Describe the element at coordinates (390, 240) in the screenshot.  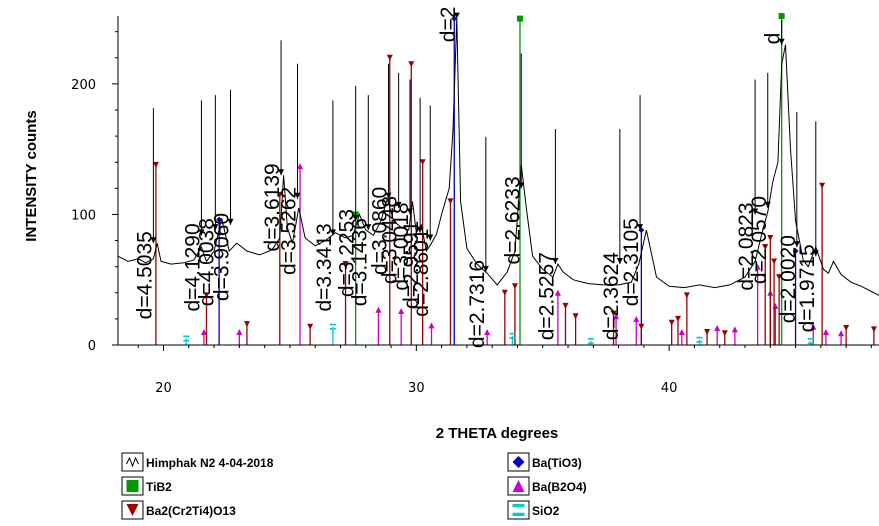
I see `peak-marker-label: d=3.0448` at that location.